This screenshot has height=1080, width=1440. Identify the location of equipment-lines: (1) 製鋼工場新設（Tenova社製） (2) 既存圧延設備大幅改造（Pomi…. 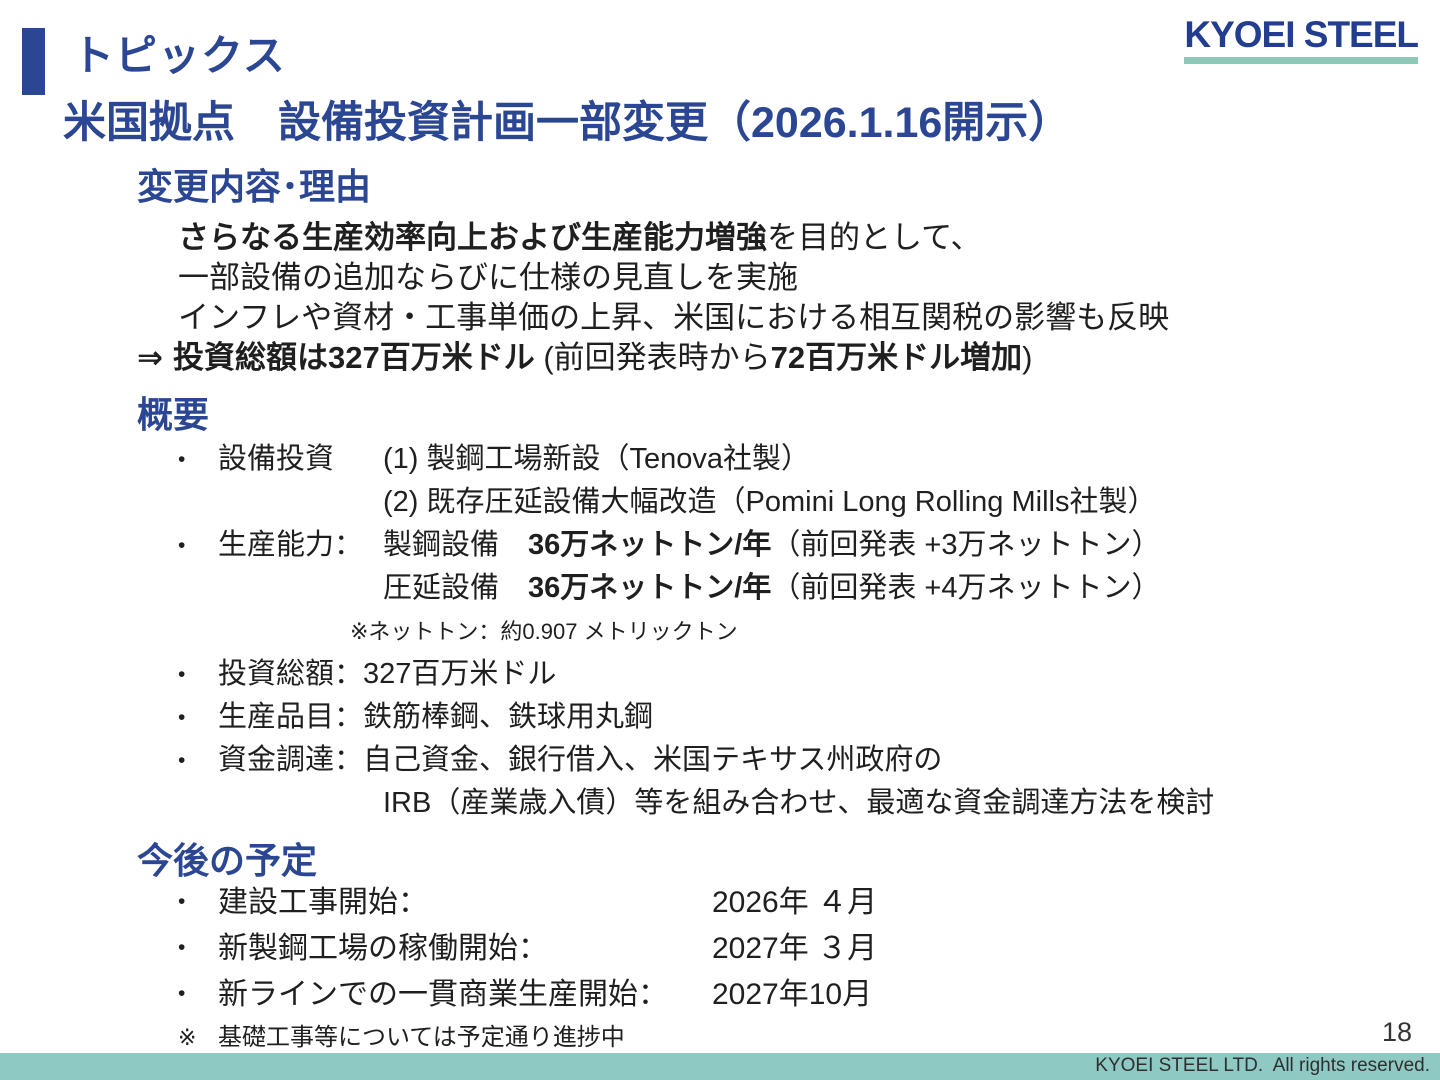
(769, 481).